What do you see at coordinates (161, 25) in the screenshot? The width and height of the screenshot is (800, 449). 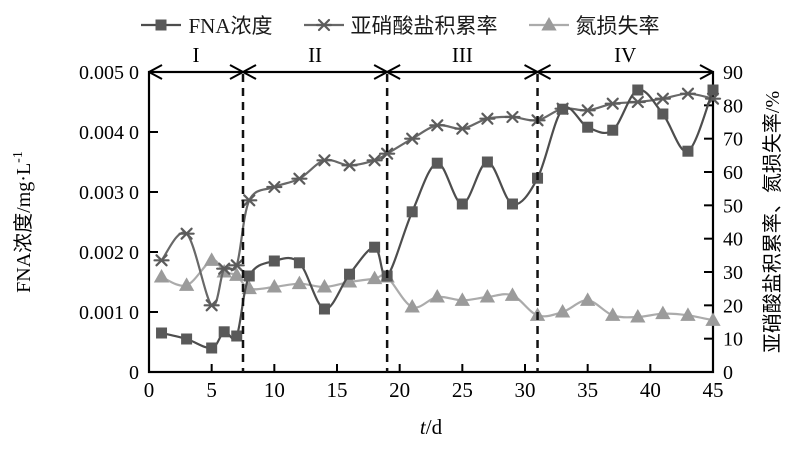 I see `square-marker-icon` at bounding box center [161, 25].